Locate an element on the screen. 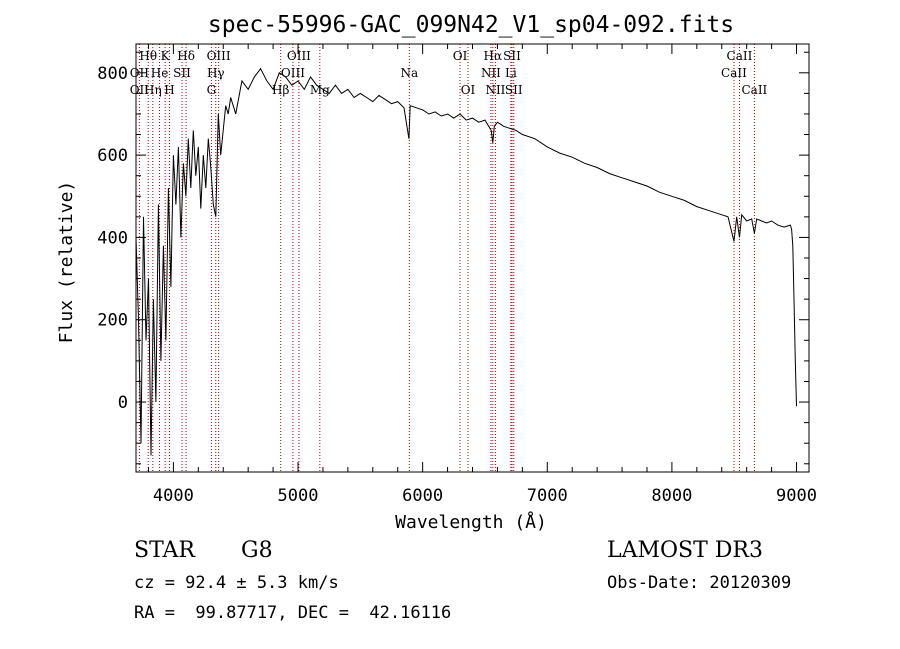 This screenshot has width=900, height=649. y-tick-label: 0 is located at coordinates (123, 403).